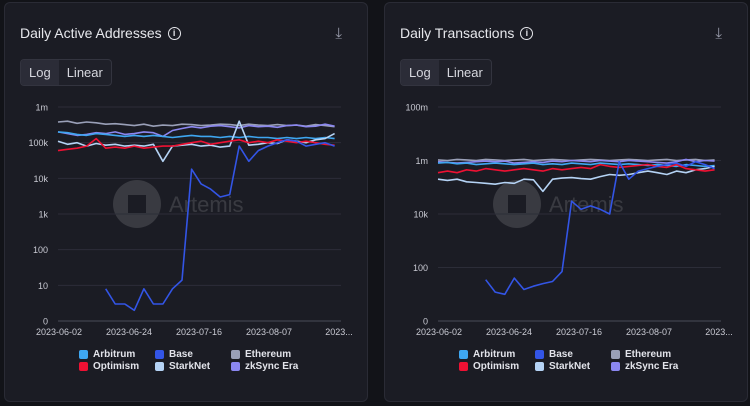  Describe the element at coordinates (576, 179) in the screenshot. I see `series-line-starknet` at that location.